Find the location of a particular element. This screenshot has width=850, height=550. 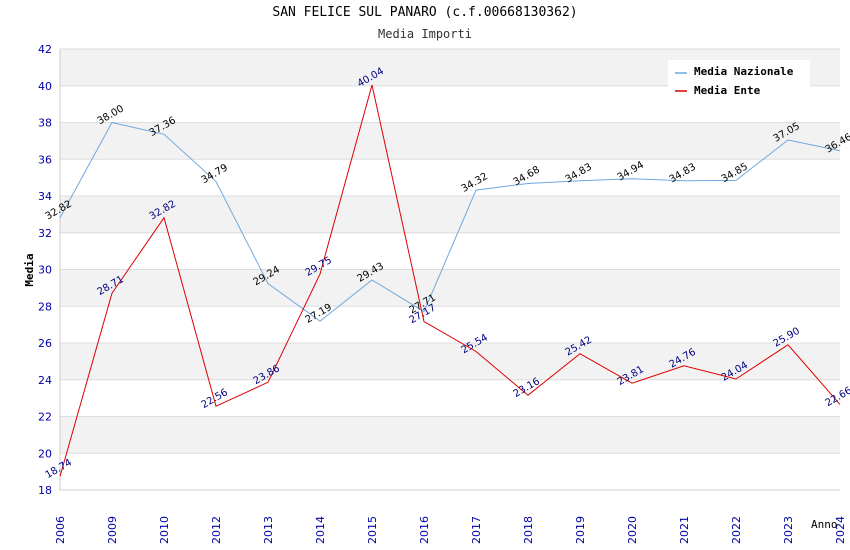

y-tick-label: 42 is located at coordinates (45, 49).